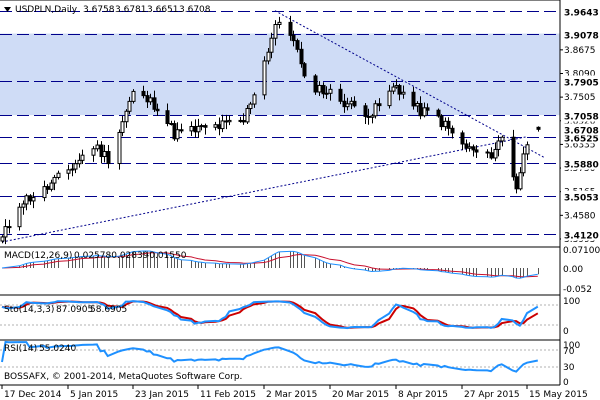 The width and height of the screenshot is (600, 400). Describe the element at coordinates (269, 264) in the screenshot. I see `macd-line` at that location.